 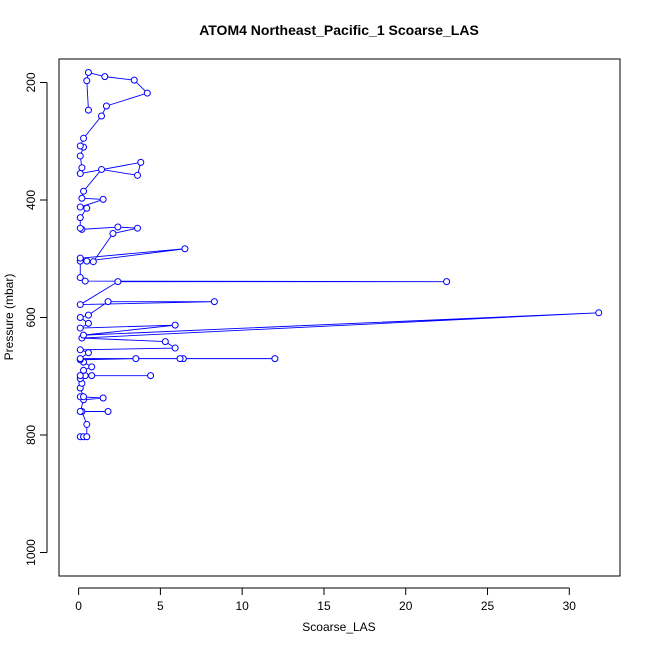 I want to click on x-tick-label: 5, so click(x=160, y=606).